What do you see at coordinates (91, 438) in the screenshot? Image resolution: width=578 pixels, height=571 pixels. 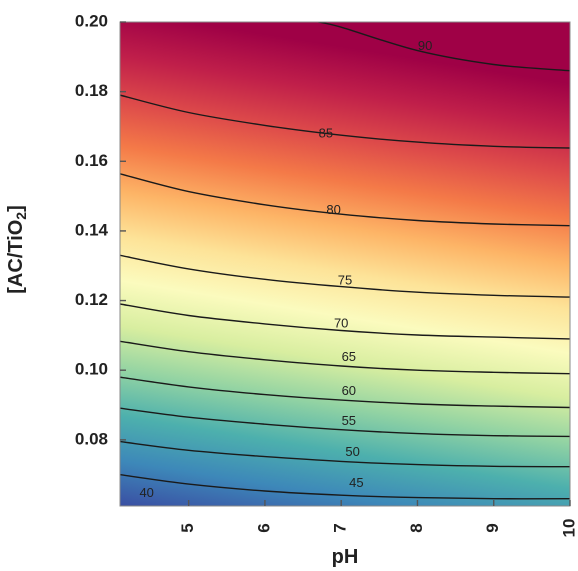 I see `y-tick-label: 0.08` at bounding box center [91, 438].